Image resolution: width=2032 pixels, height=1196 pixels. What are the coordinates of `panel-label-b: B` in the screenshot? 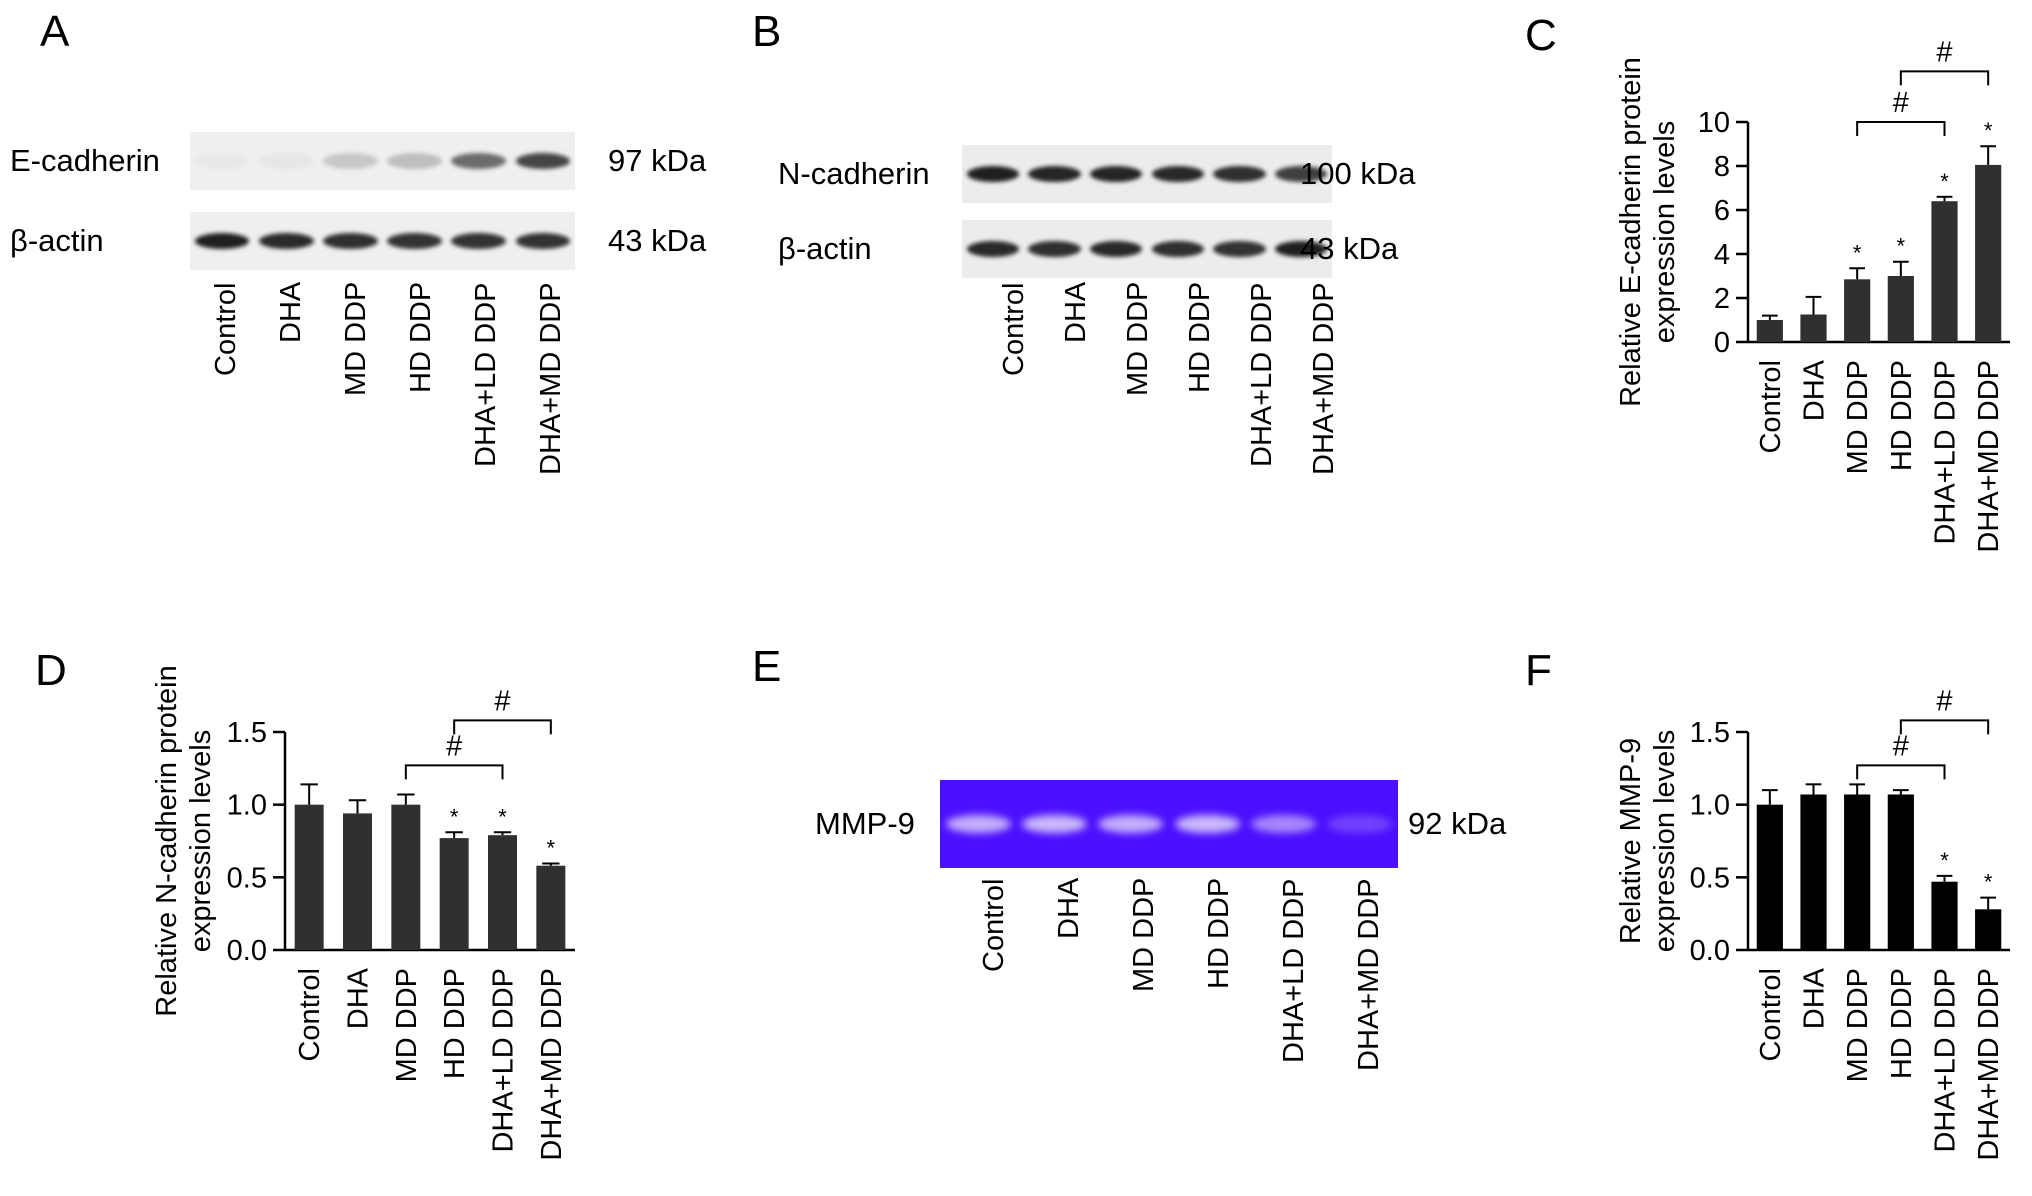 It's located at (767, 31).